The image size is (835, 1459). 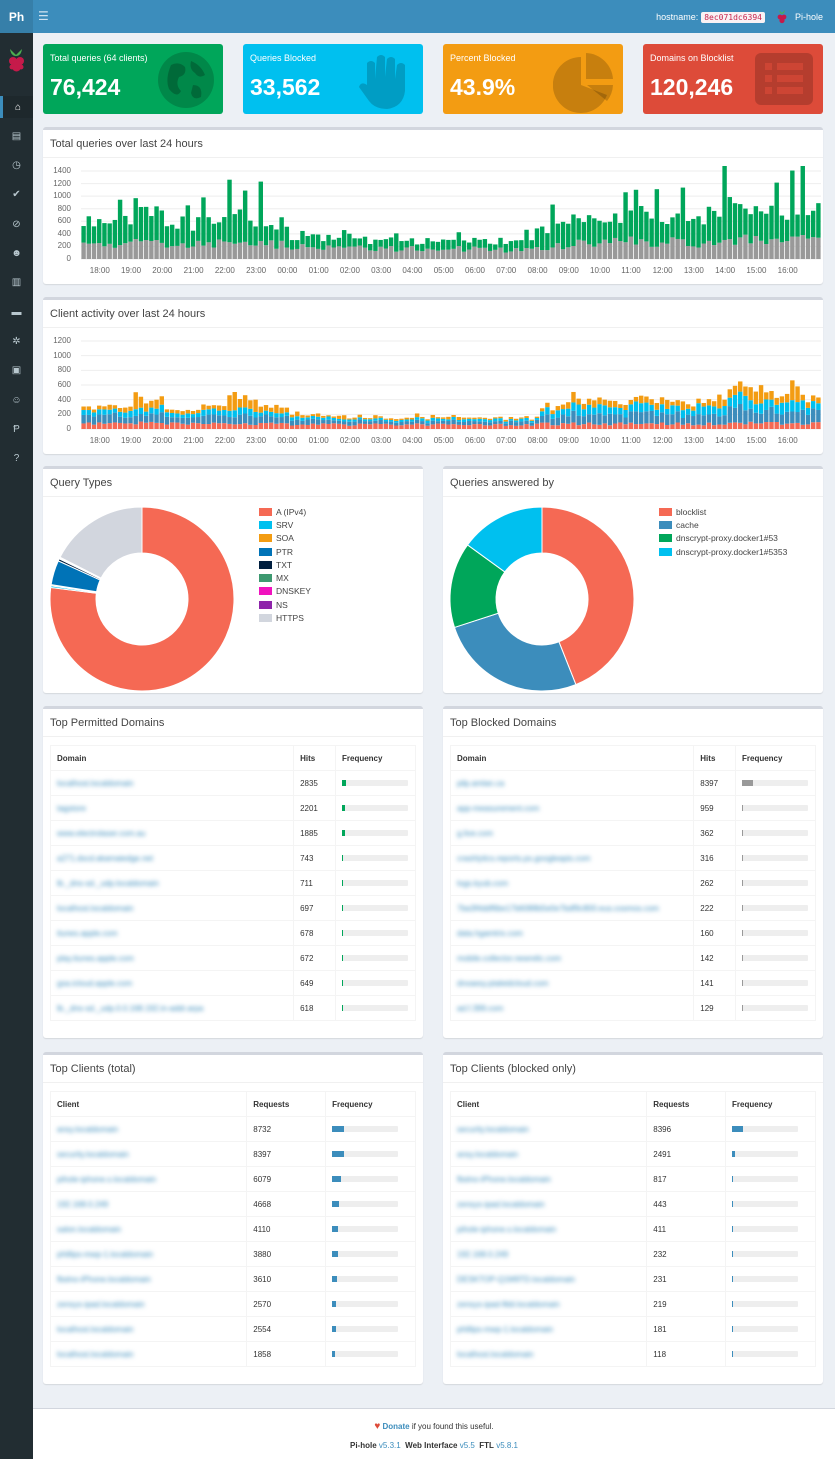 What do you see at coordinates (285, 564) in the screenshot?
I see `legend-item: TXT` at bounding box center [285, 564].